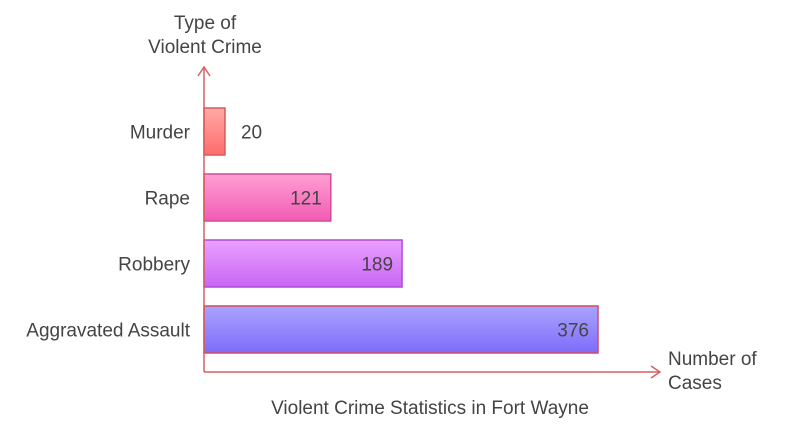  I want to click on y-axis-title-line-1: Type of, so click(205, 23).